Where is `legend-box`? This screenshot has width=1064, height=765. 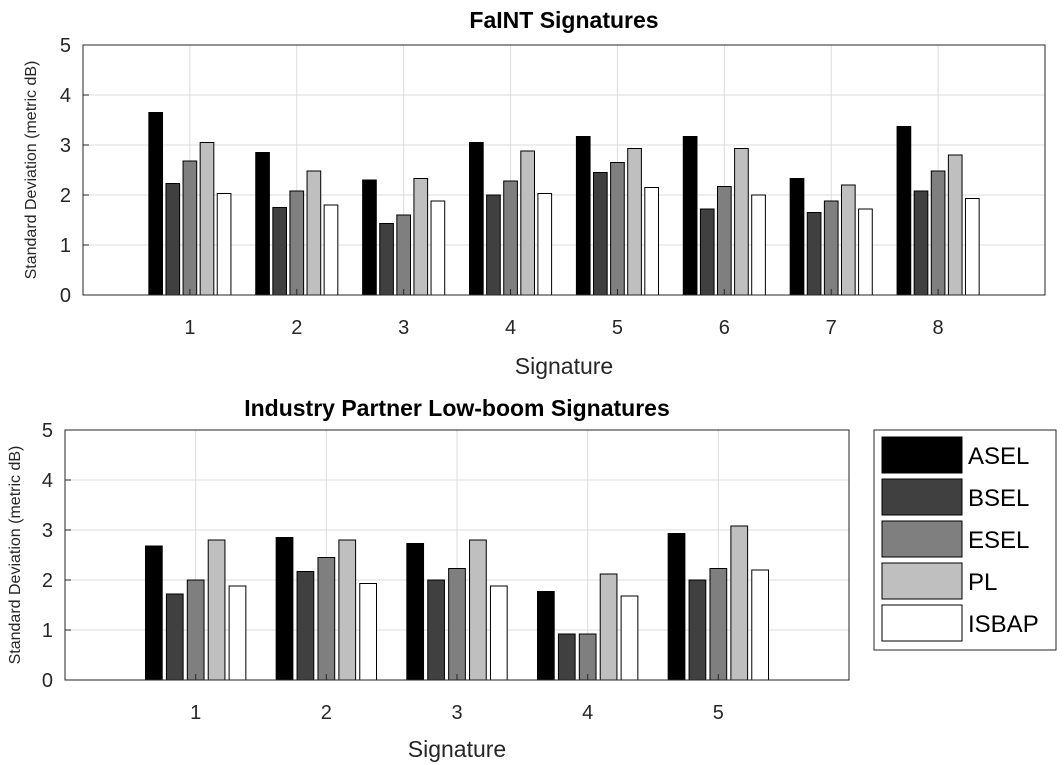 legend-box is located at coordinates (965, 540).